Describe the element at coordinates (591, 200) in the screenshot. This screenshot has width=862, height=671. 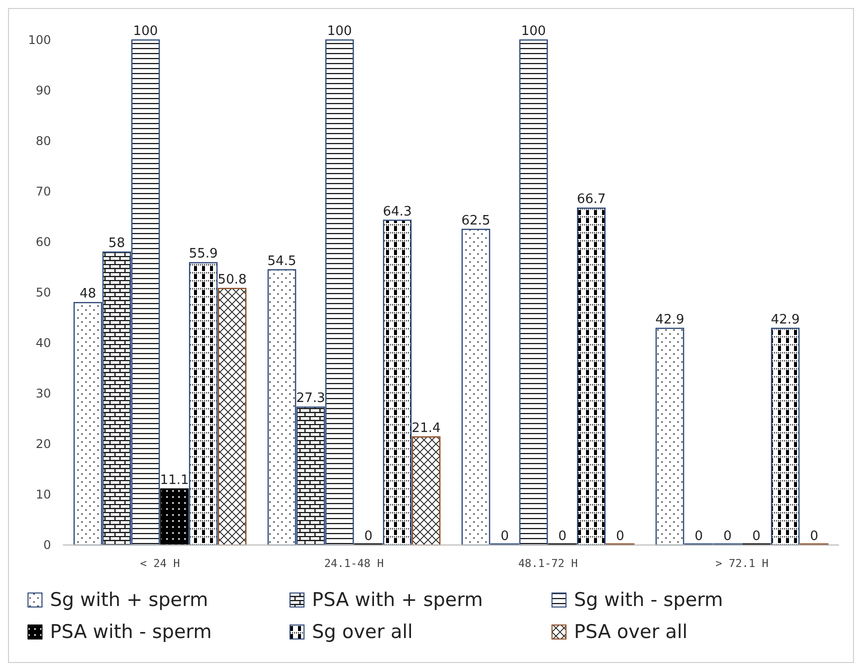
I see `data-label: 66.7` at that location.